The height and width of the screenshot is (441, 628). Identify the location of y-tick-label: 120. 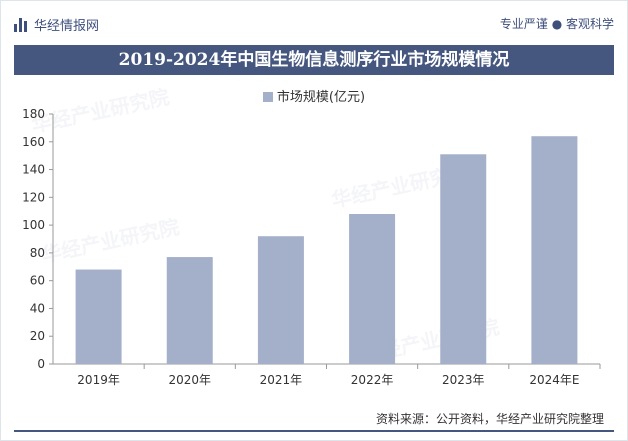
(33, 197).